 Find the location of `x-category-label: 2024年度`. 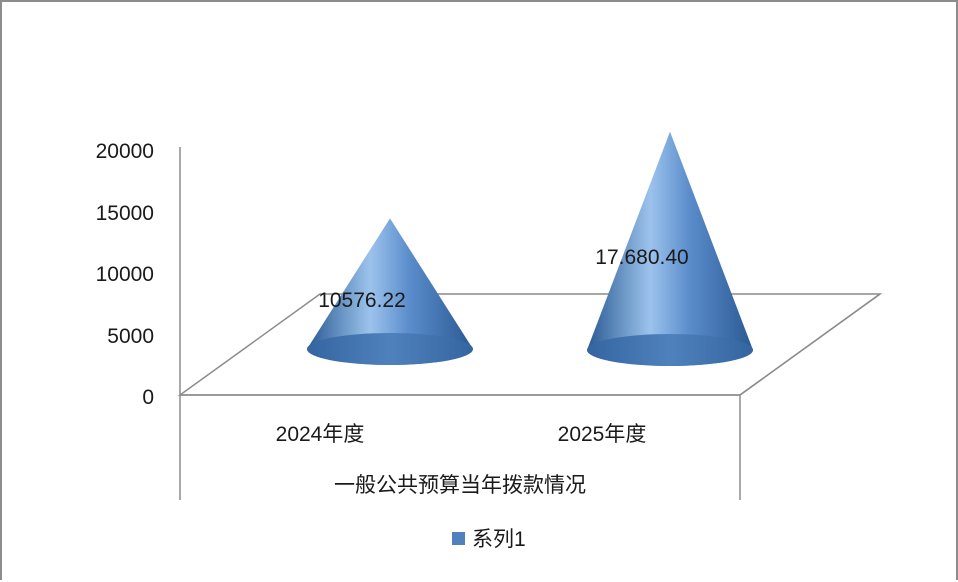

x-category-label: 2024年度 is located at coordinates (320, 434).